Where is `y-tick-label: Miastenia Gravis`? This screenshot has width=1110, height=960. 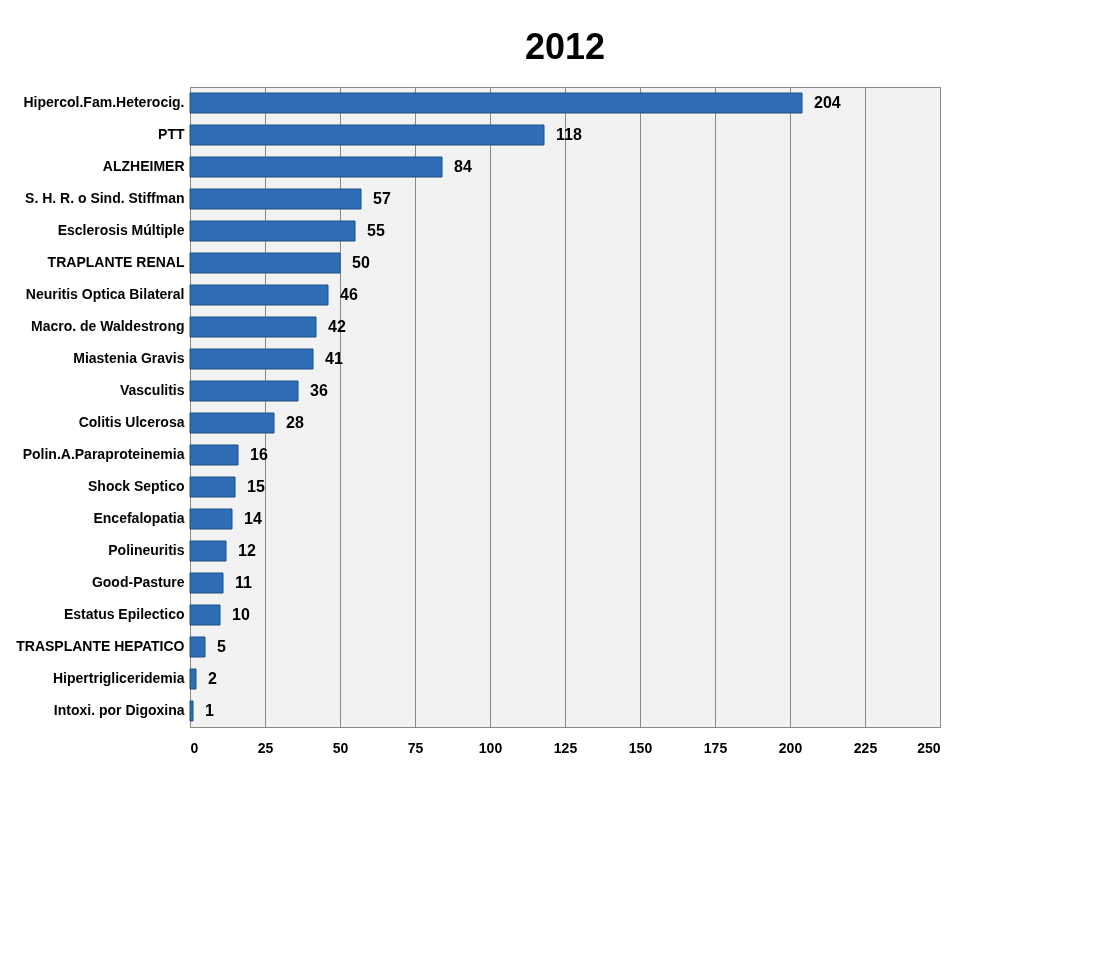 y-tick-label: Miastenia Gravis is located at coordinates (129, 358).